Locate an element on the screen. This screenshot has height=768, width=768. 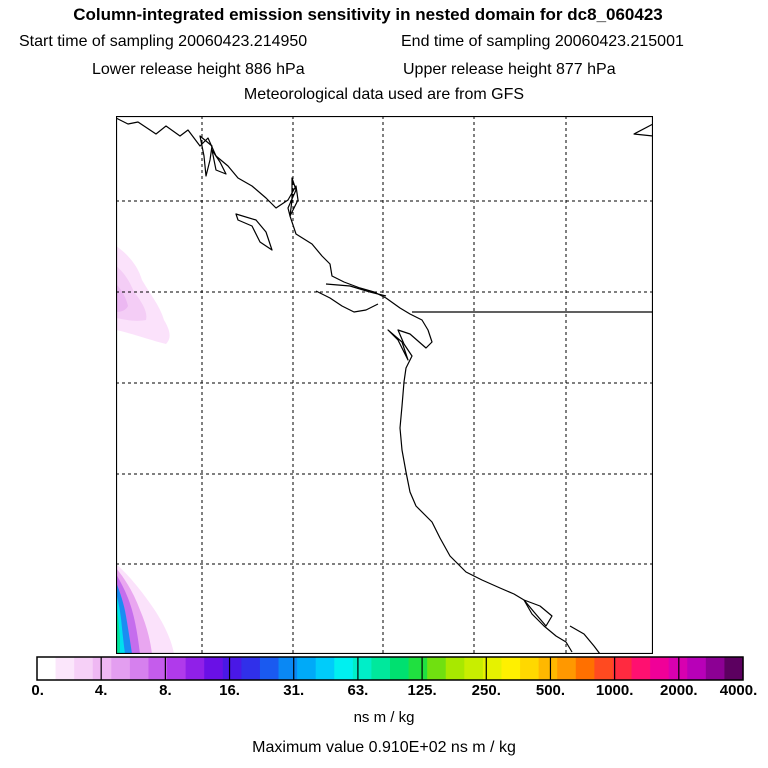
colorbar-tick-label: 4000. is located at coordinates (738, 690).